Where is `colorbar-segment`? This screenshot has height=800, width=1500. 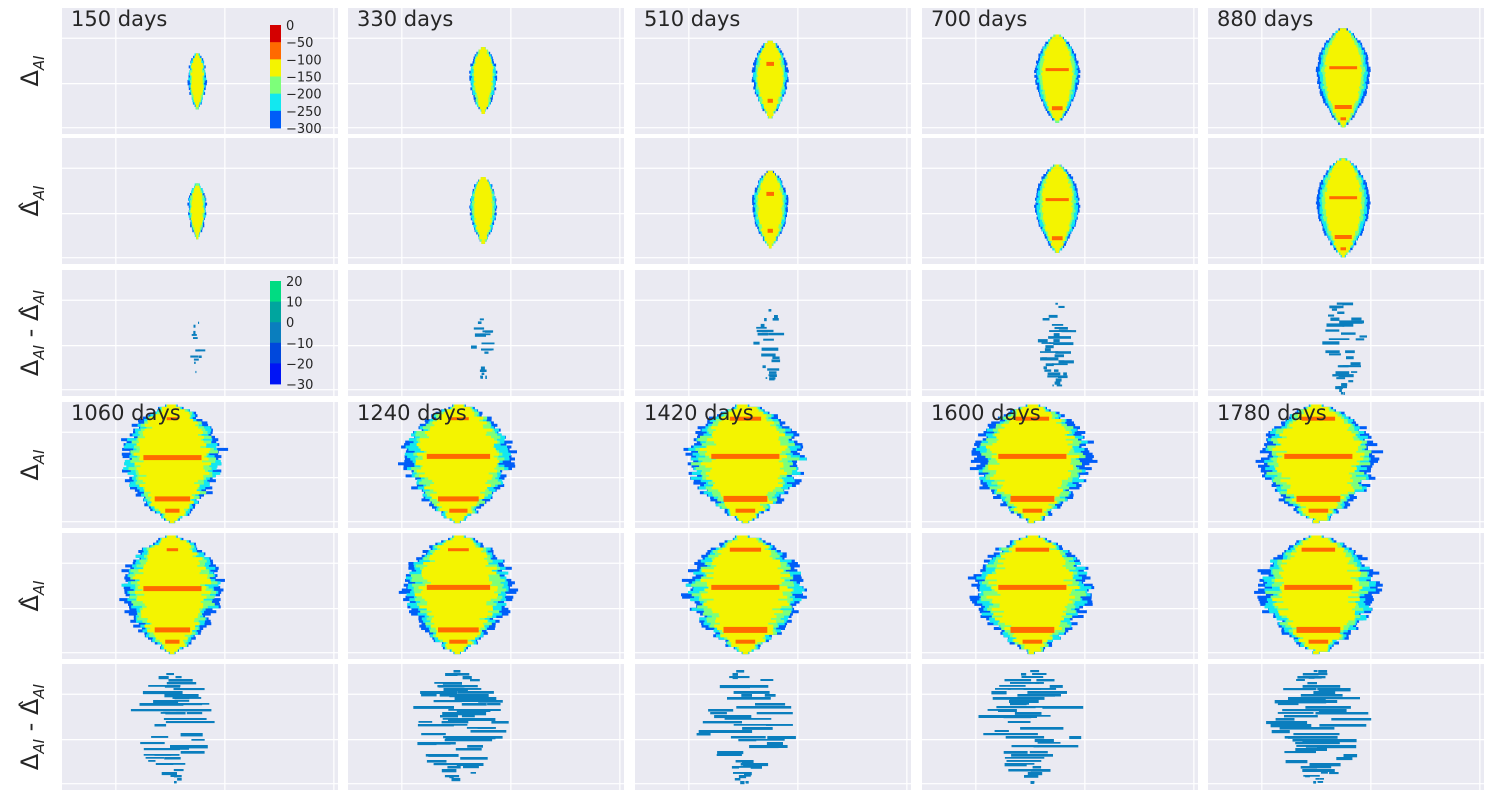 colorbar-segment is located at coordinates (275, 34).